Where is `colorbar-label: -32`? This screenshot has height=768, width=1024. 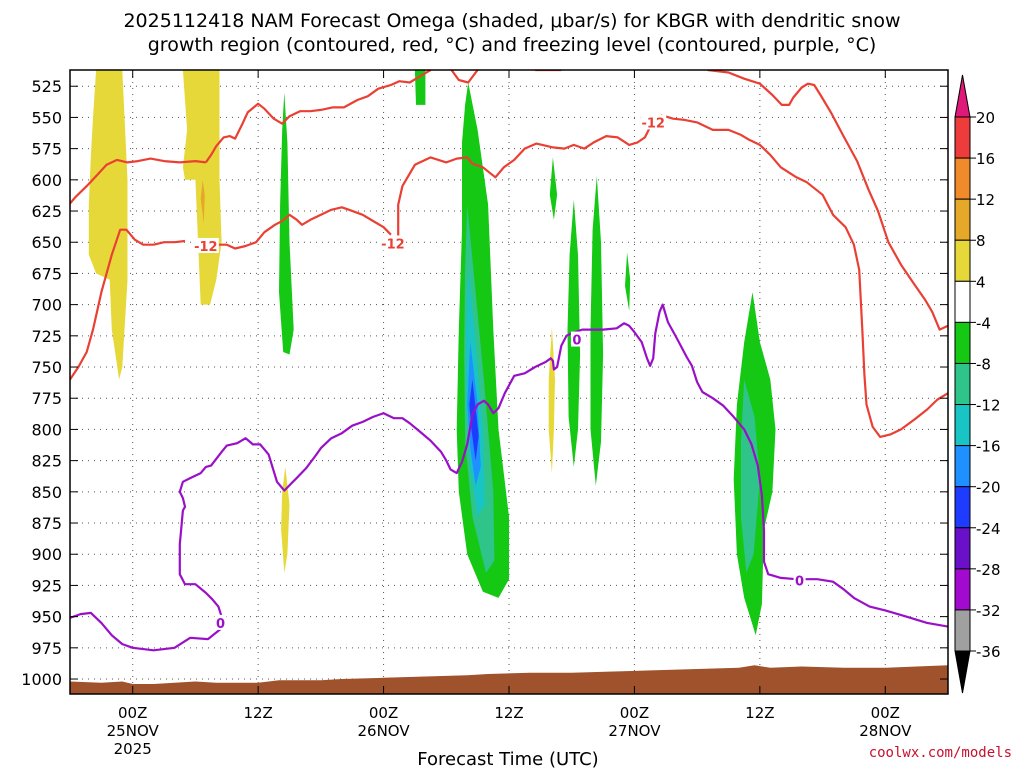 colorbar-label: -32 is located at coordinates (988, 611).